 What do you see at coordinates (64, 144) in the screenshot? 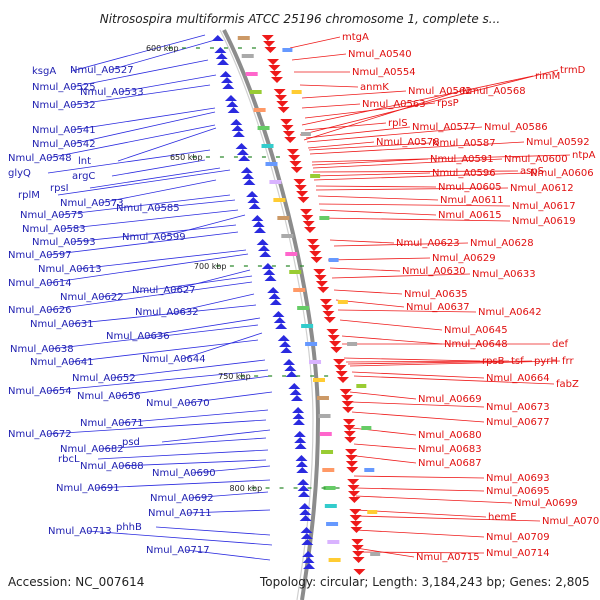
I see `left-gene-label: Nmul_A0542` at bounding box center [64, 144].